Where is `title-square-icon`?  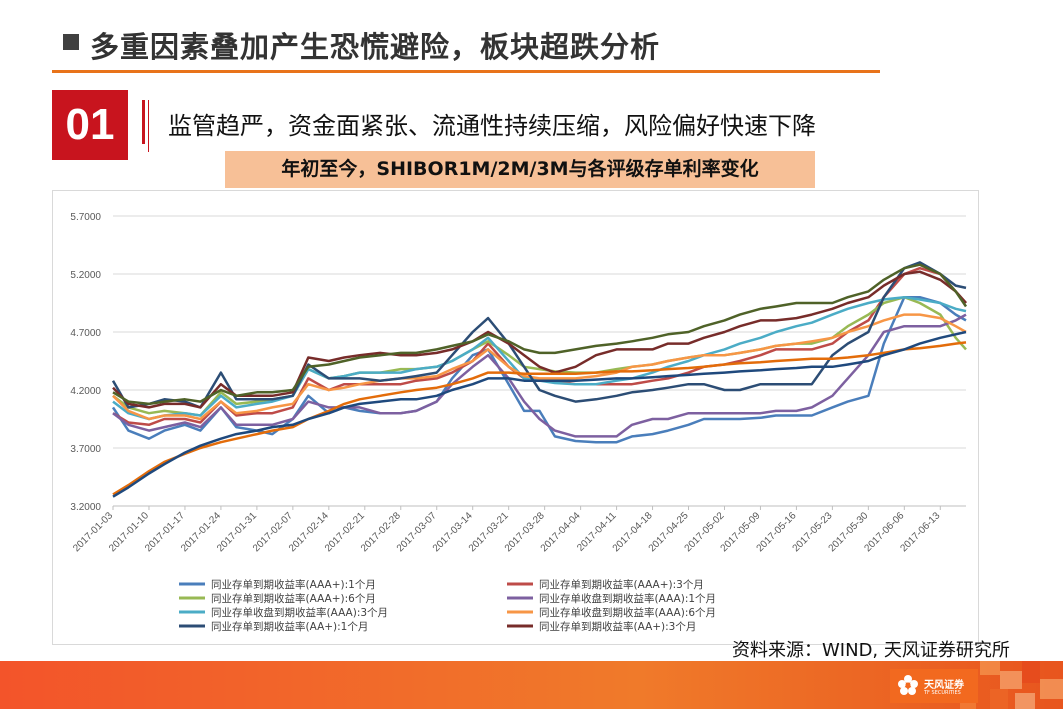 title-square-icon is located at coordinates (71, 42).